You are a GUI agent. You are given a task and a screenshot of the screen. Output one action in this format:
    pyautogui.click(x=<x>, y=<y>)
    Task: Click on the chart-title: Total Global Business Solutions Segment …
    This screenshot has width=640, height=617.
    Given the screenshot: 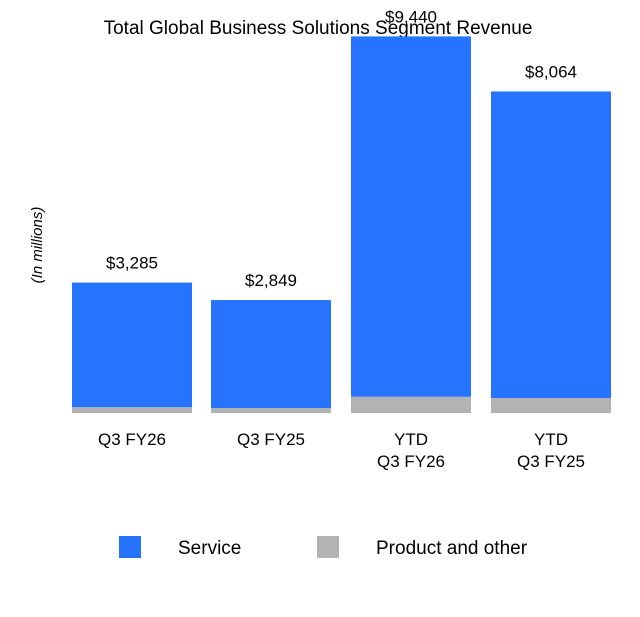 What is the action you would take?
    pyautogui.click(x=318, y=28)
    